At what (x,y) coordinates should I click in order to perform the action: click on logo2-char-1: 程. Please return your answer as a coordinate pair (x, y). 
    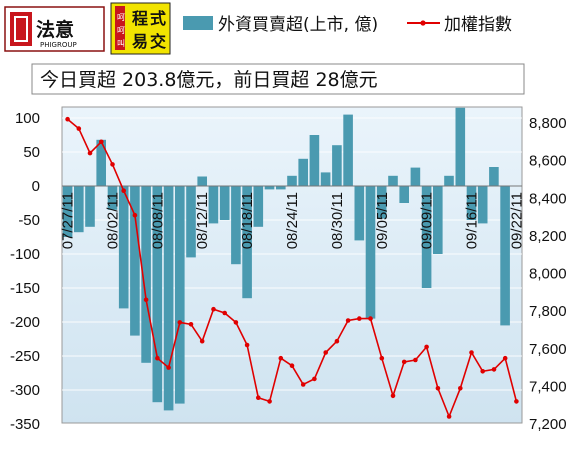
    Looking at the image, I should click on (140, 18).